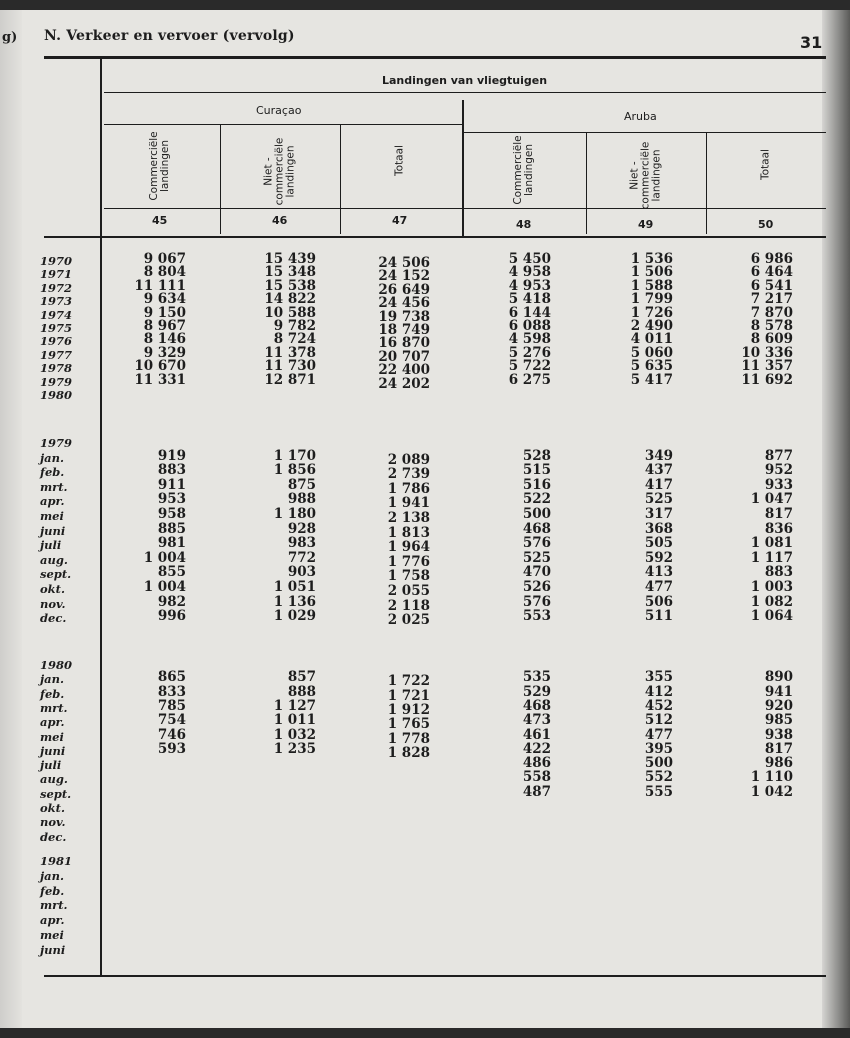 This screenshot has height=1038, width=850. What do you see at coordinates (171, 677) in the screenshot?
I see `table-cell: 865` at bounding box center [171, 677].